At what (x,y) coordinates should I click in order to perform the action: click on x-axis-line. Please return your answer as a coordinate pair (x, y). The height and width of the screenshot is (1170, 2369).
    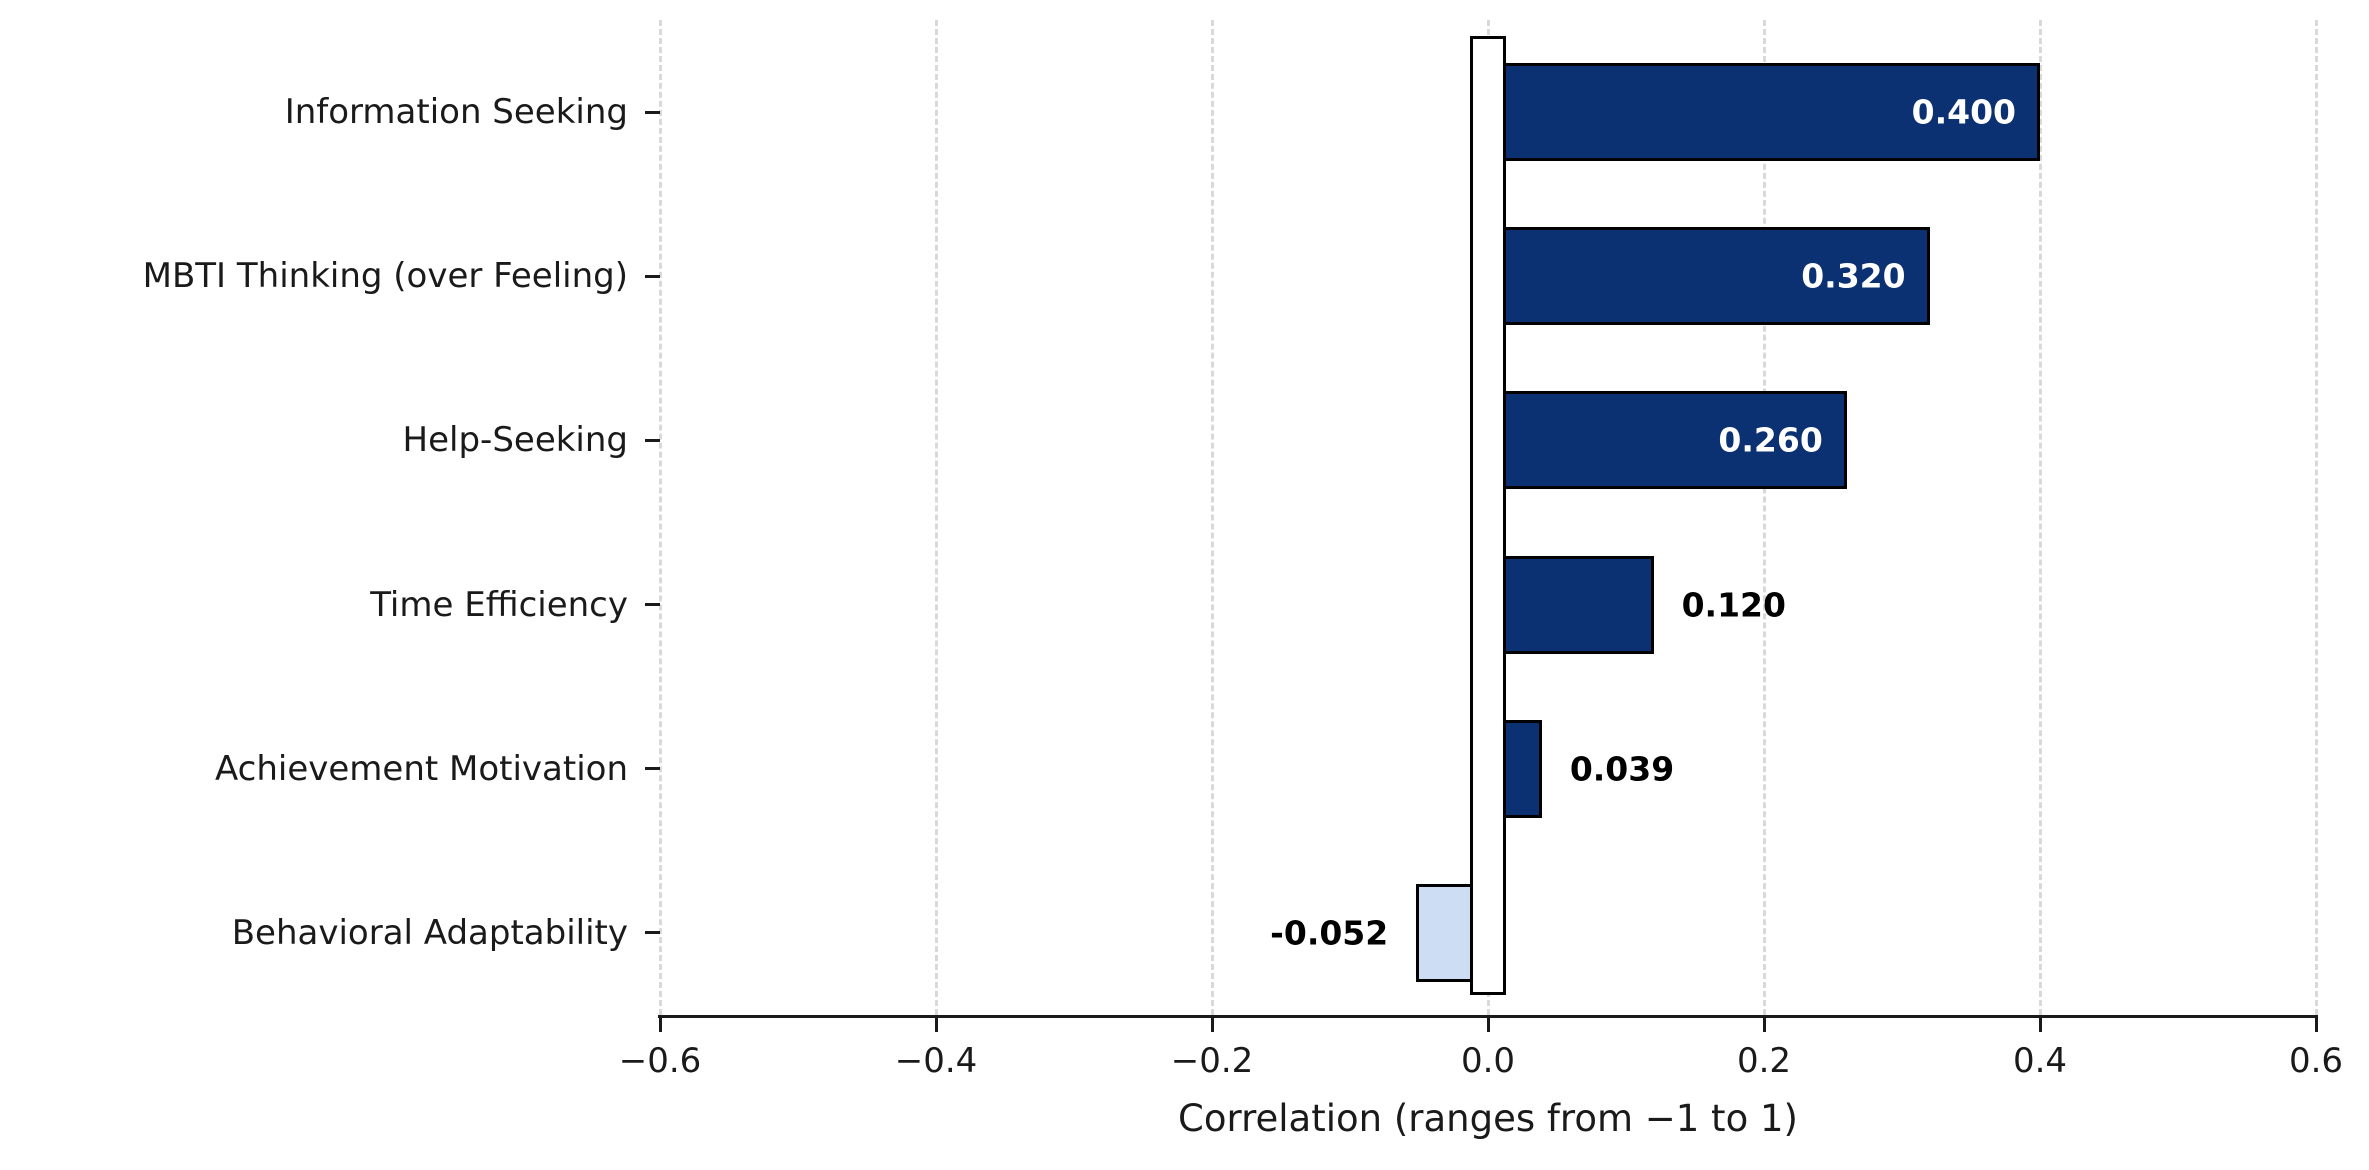
    Looking at the image, I should click on (1488, 1016).